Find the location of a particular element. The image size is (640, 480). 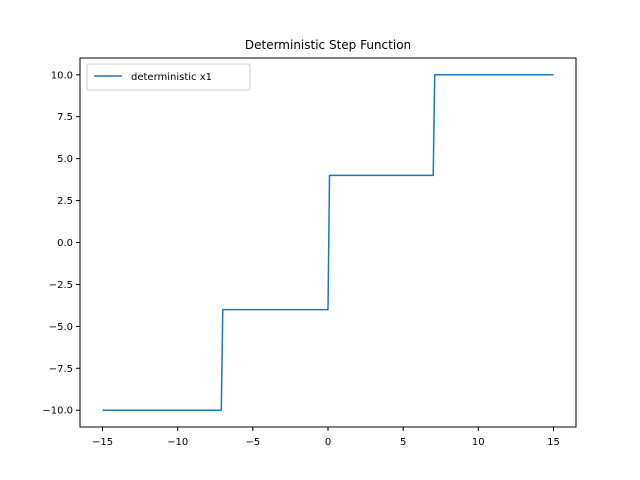

legend-label: deterministic x1 is located at coordinates (171, 77).